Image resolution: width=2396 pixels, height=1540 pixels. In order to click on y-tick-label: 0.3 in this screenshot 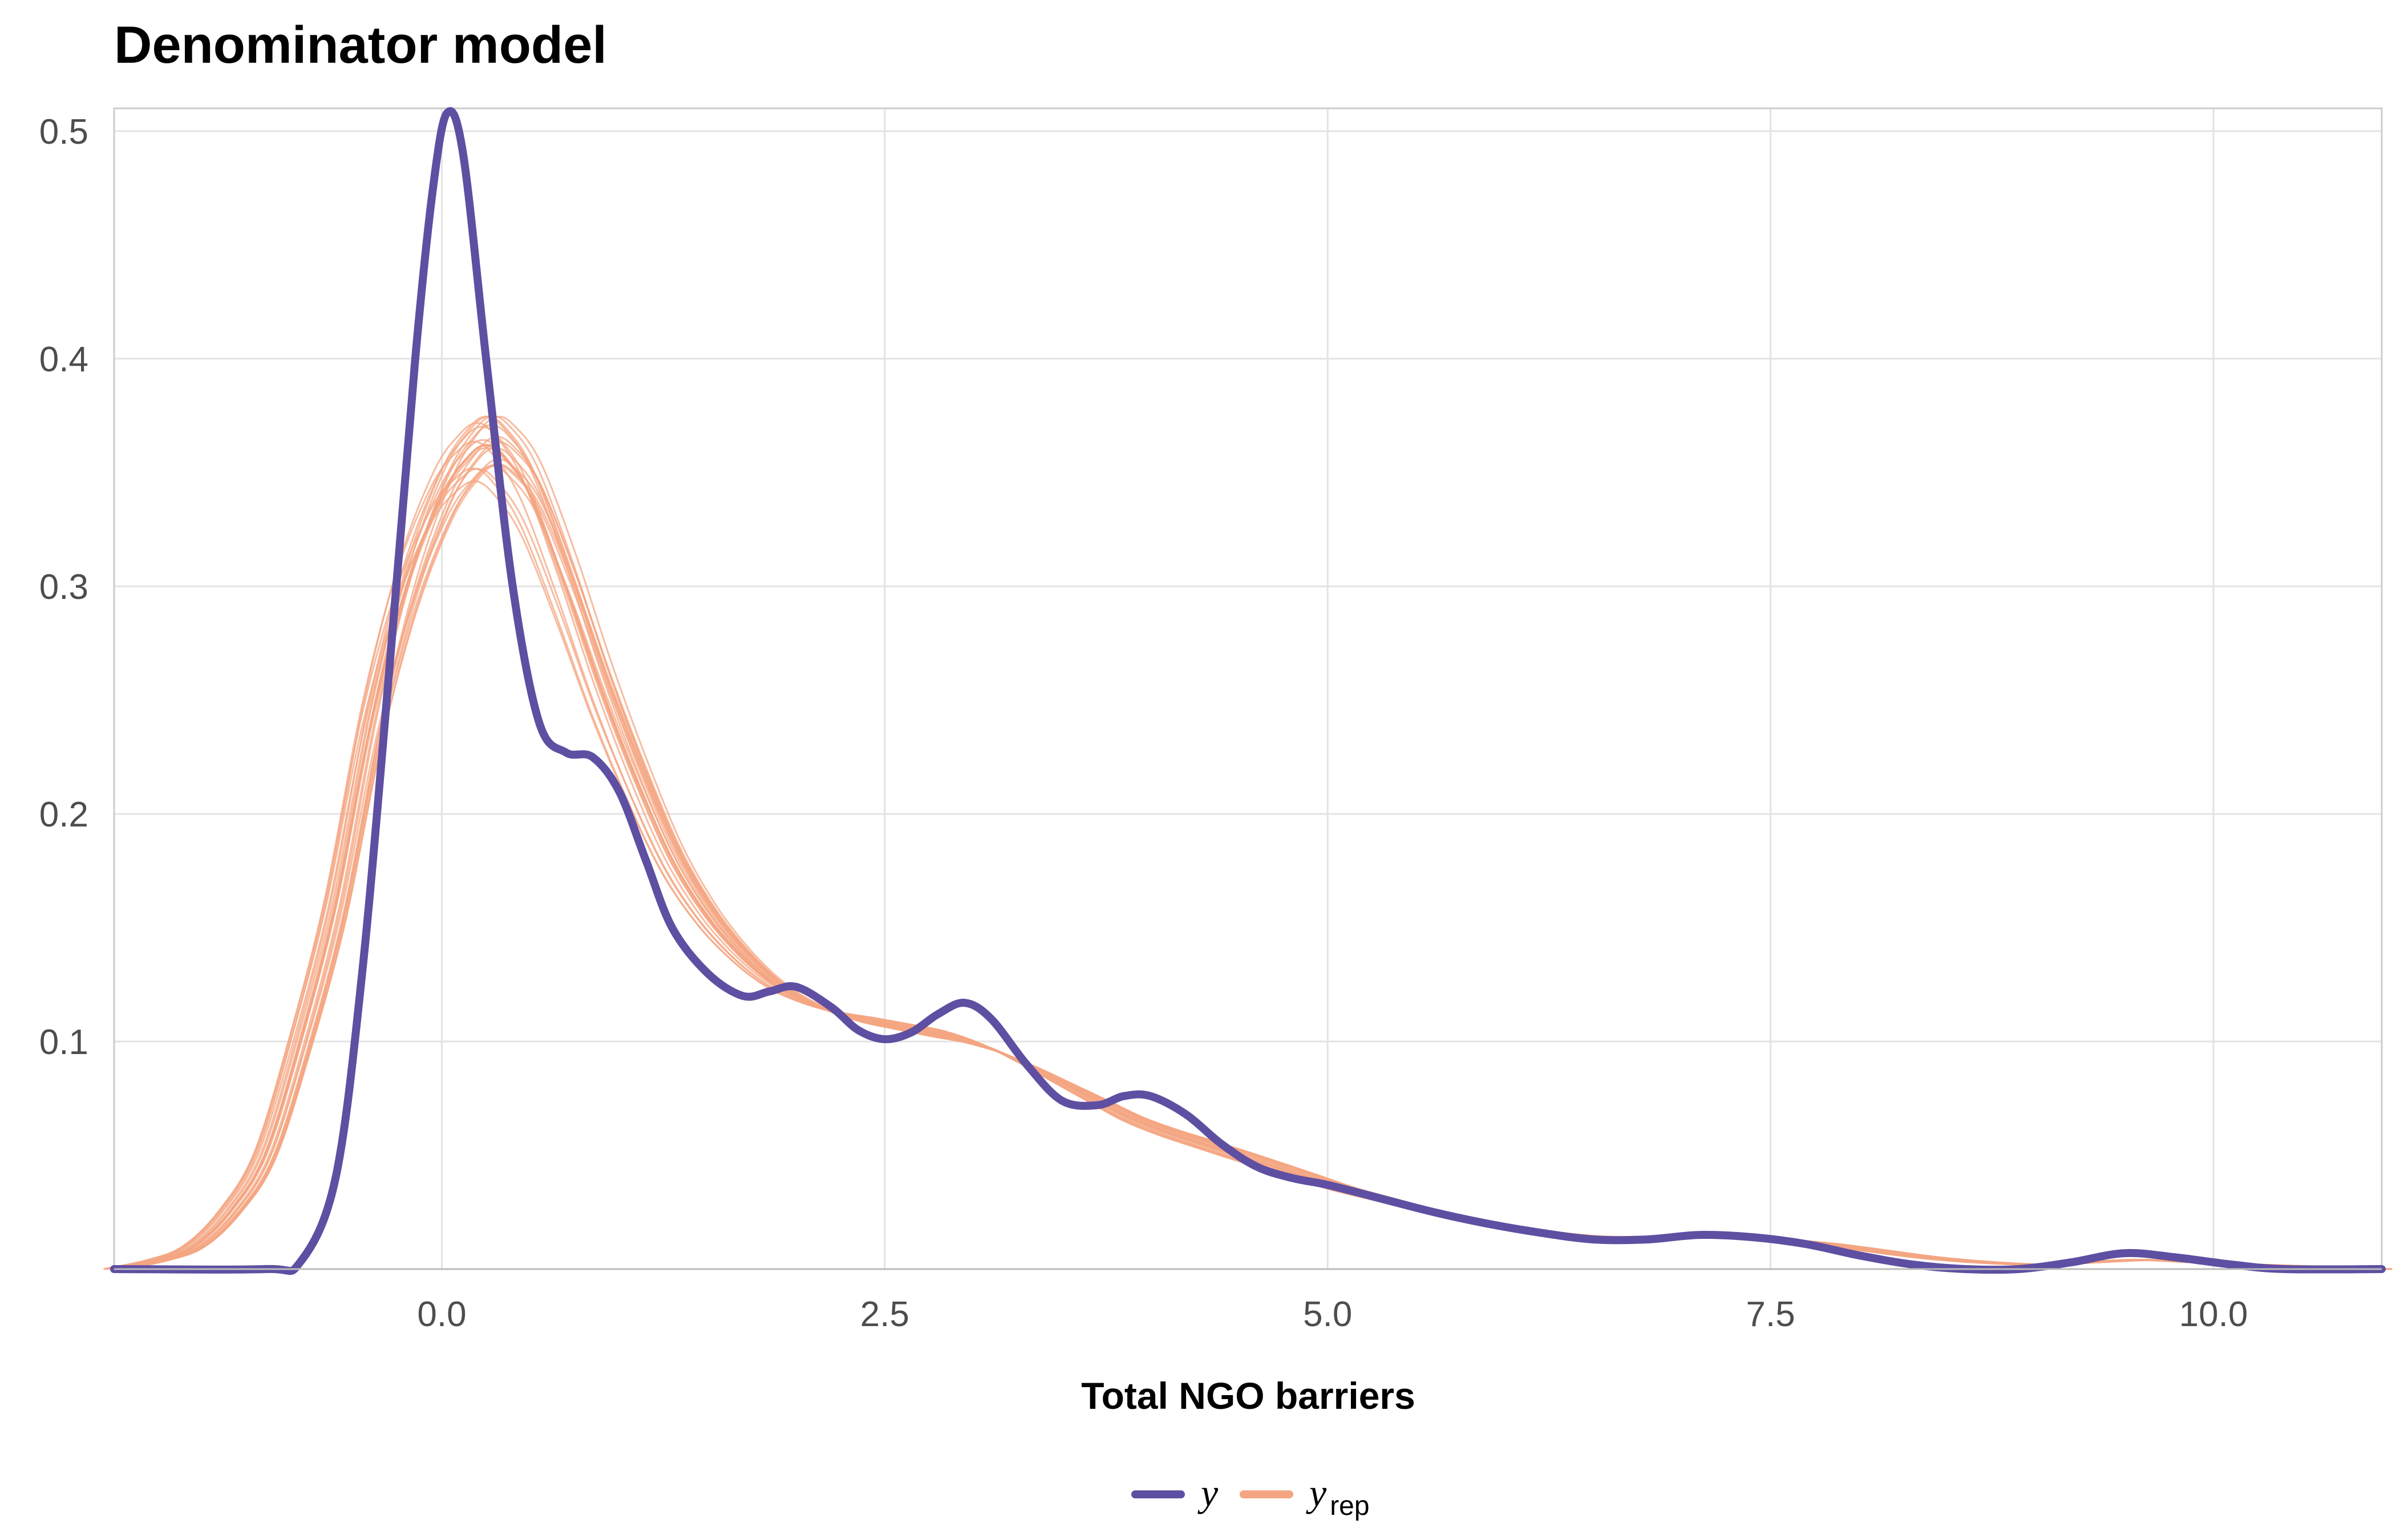, I will do `click(63, 587)`.